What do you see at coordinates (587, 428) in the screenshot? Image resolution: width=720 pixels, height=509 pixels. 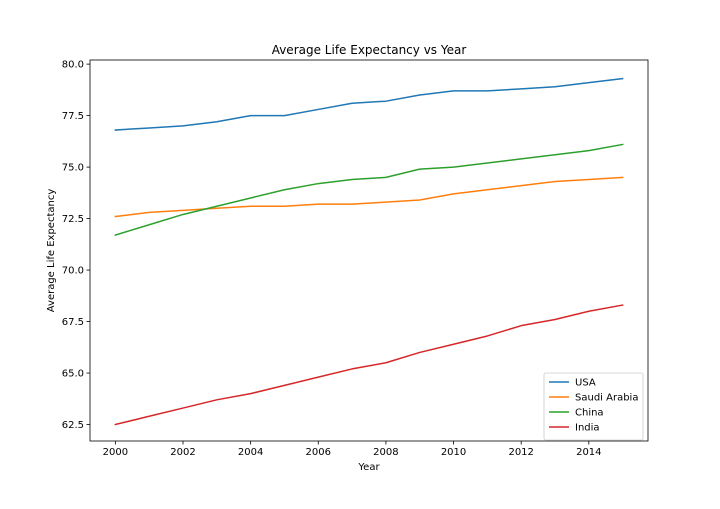 I see `legend-label: India` at bounding box center [587, 428].